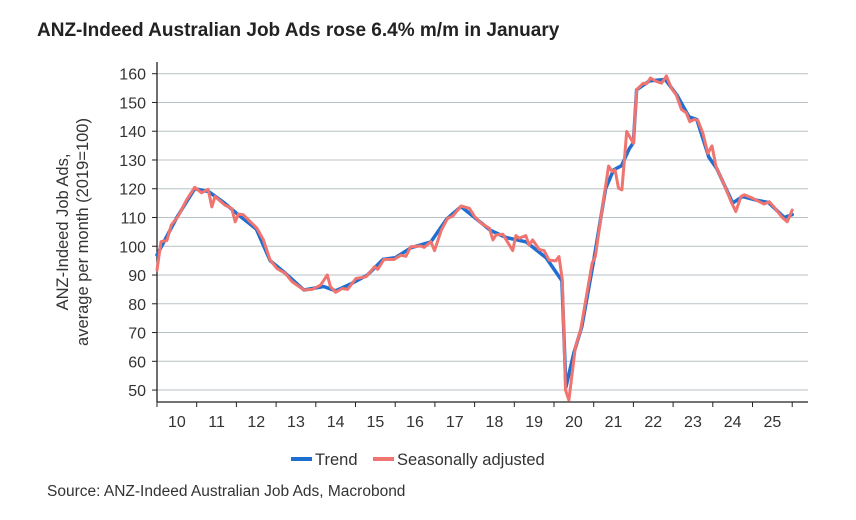 The height and width of the screenshot is (520, 856). I want to click on legend-label-trend: Trend, so click(336, 460).